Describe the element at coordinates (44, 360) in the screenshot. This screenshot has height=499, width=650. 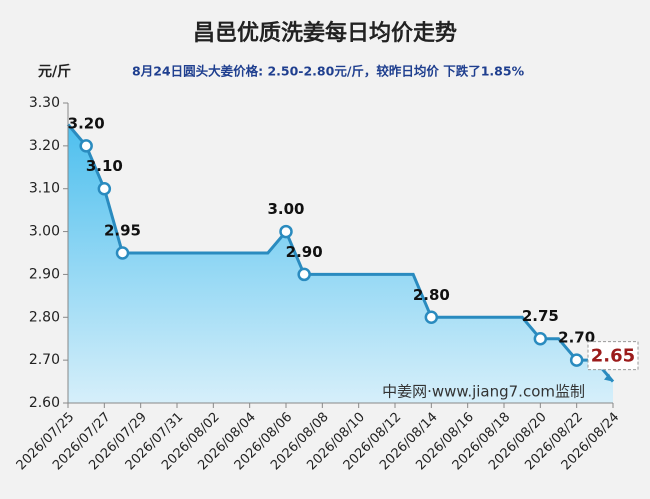
I see `y-tick-label: 2.70` at that location.